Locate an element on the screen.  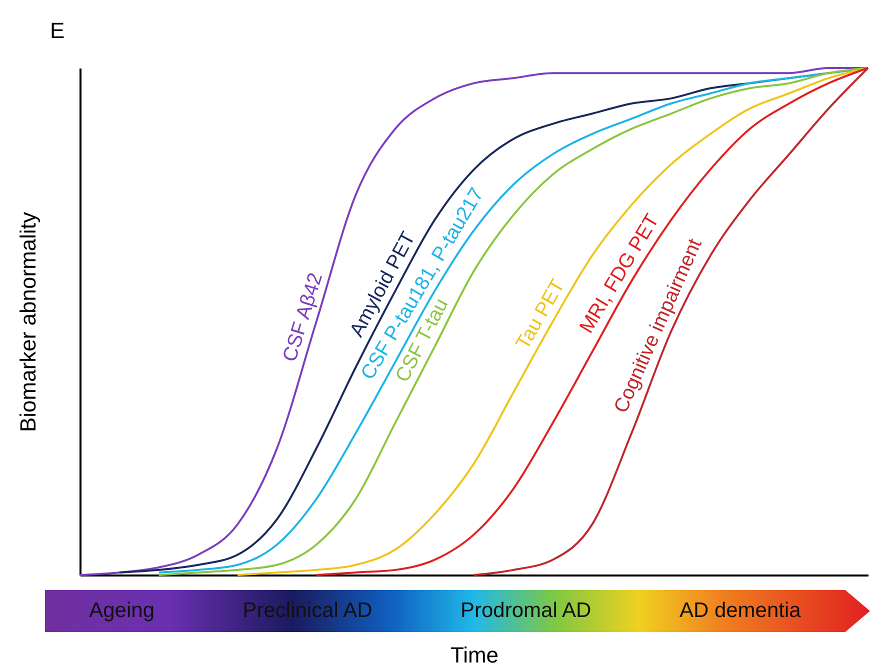
text: AD dementia is located at coordinates (740, 611).